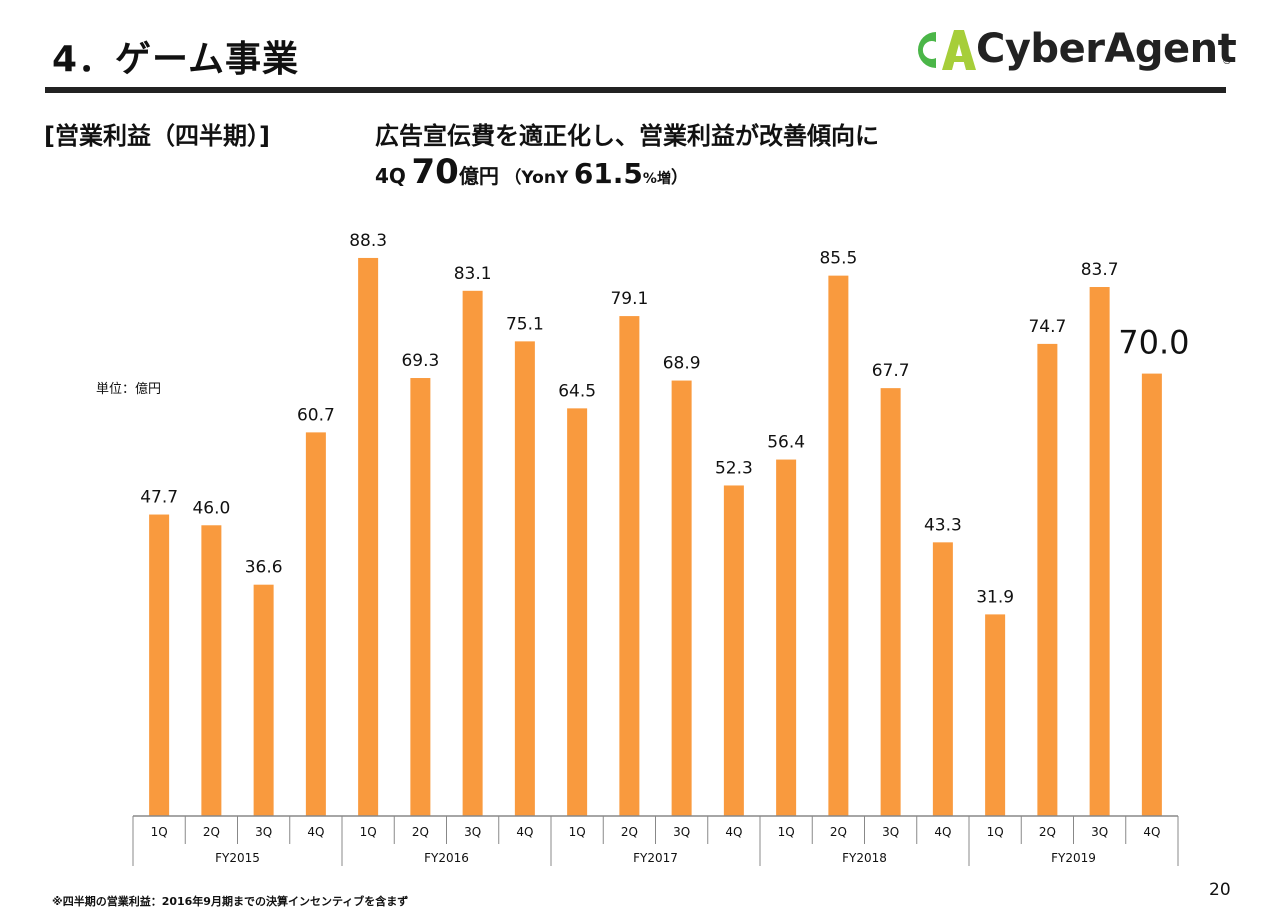 This screenshot has height=912, width=1280. I want to click on bar-value-label-20: 70.0, so click(1153, 343).